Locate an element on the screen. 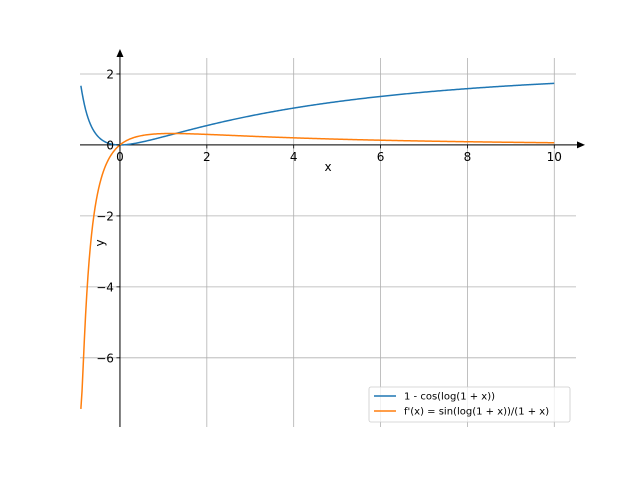  x-tick-label: 10 is located at coordinates (554, 157).